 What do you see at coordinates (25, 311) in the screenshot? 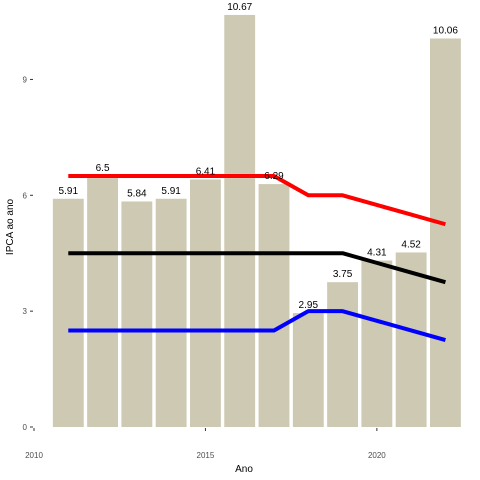
I see `y-tick-label-3: 3` at bounding box center [25, 311].